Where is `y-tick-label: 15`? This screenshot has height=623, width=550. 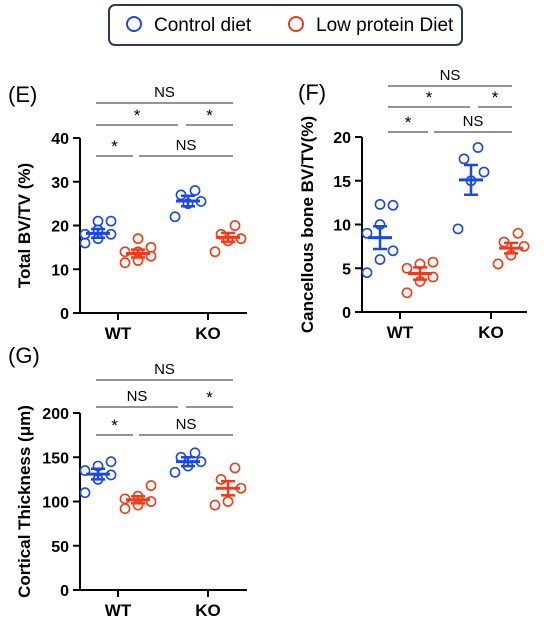
y-tick-label: 15 is located at coordinates (342, 182).